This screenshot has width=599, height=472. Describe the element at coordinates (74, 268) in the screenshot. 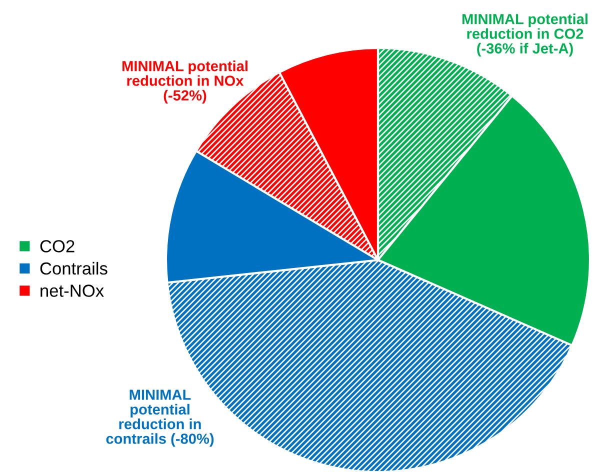

I see `legend-label: Contrails` at that location.